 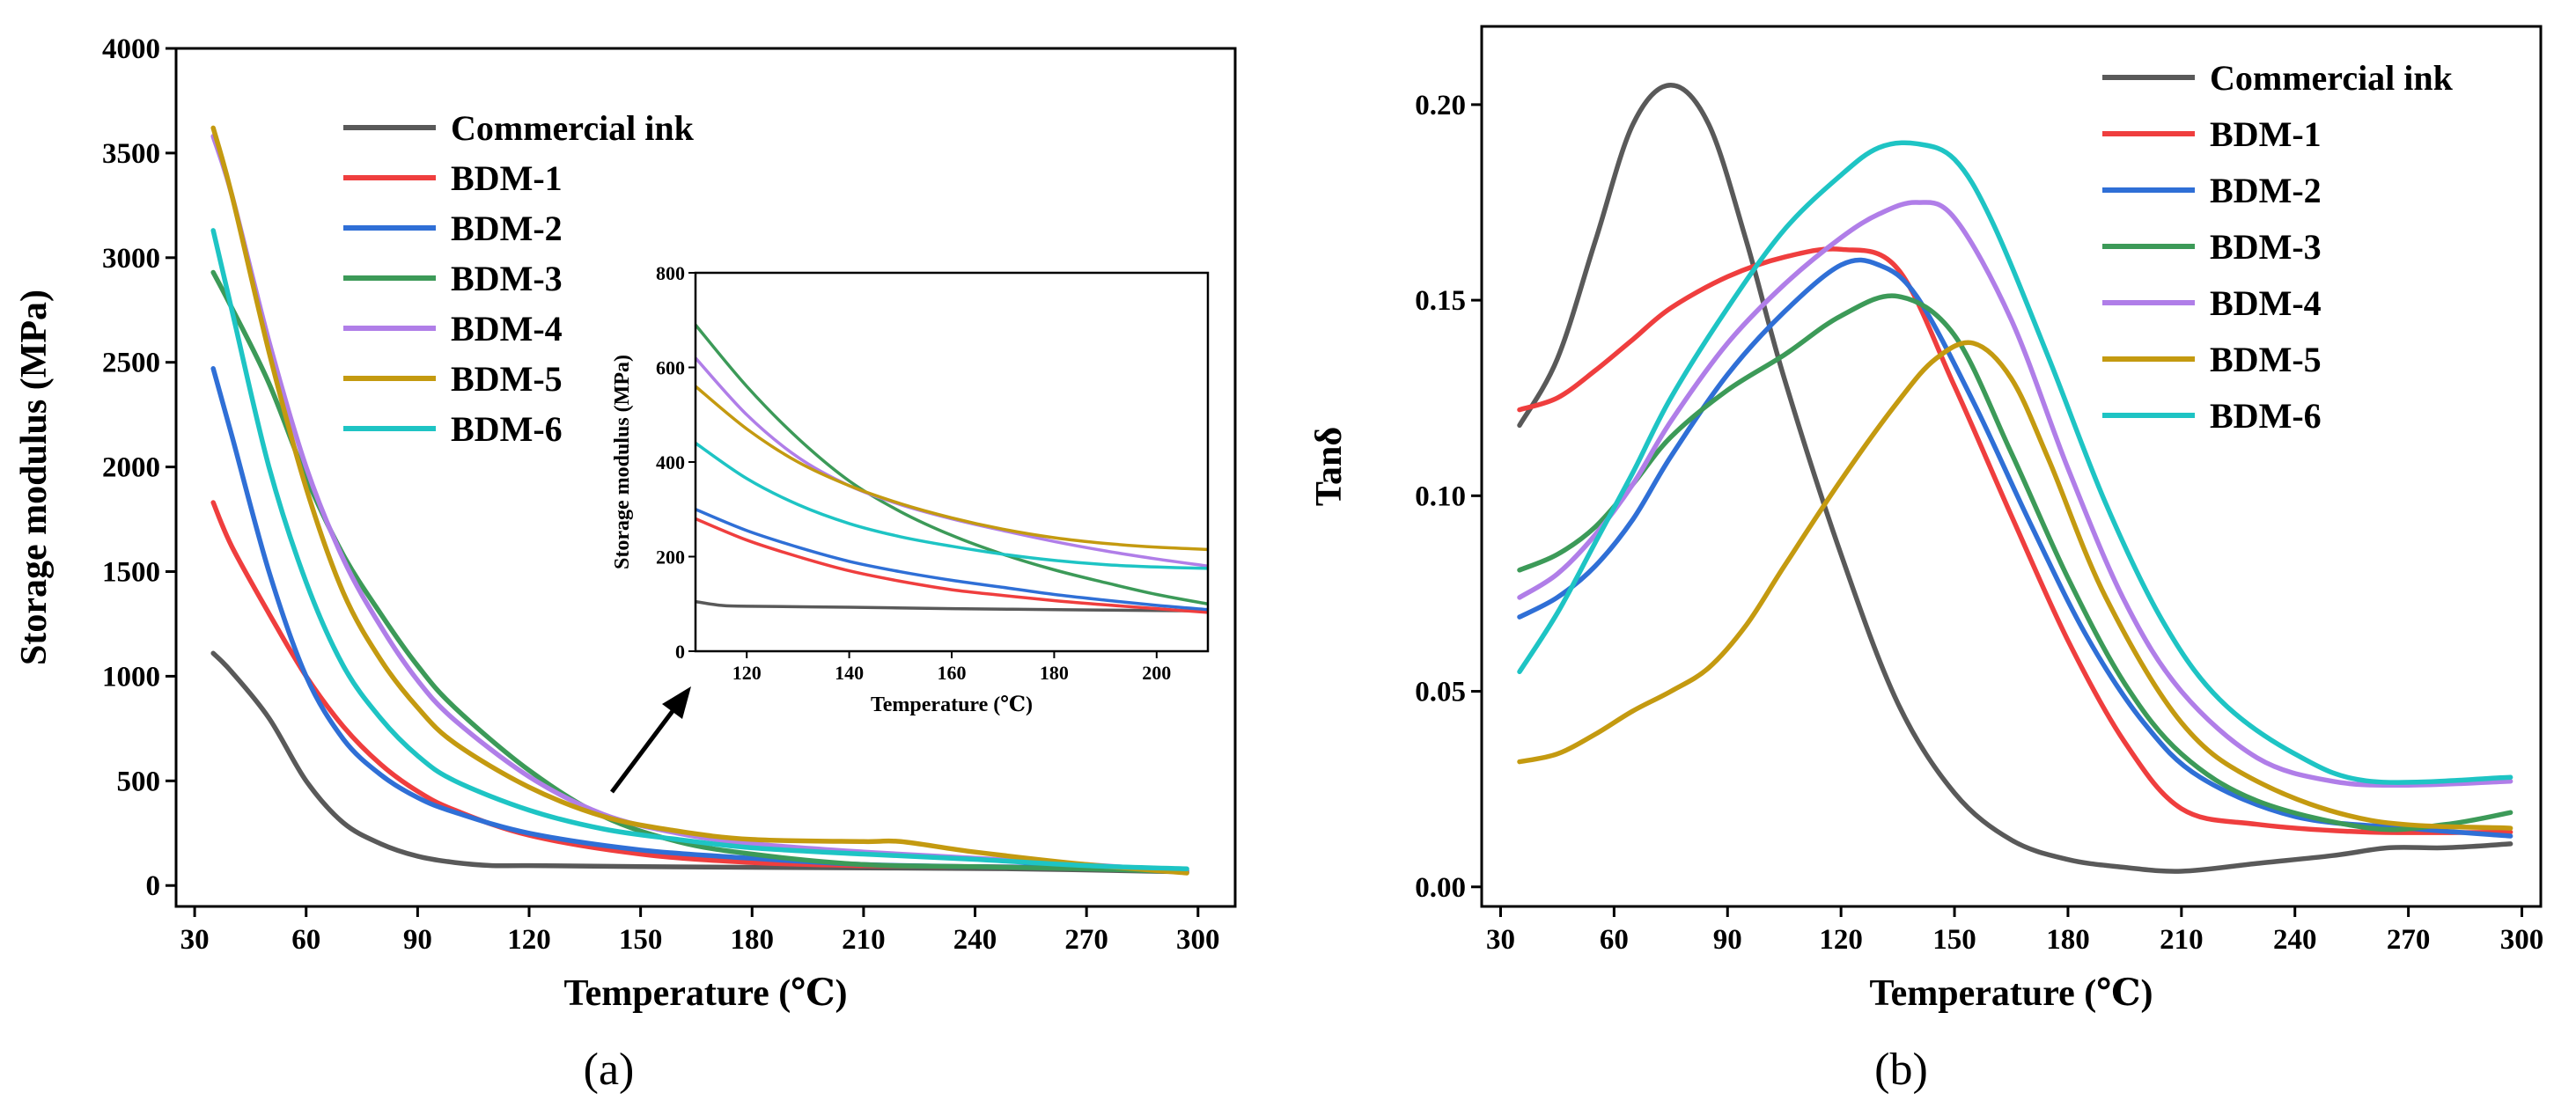 I want to click on inset-x-tick-label: 120, so click(x=747, y=673).